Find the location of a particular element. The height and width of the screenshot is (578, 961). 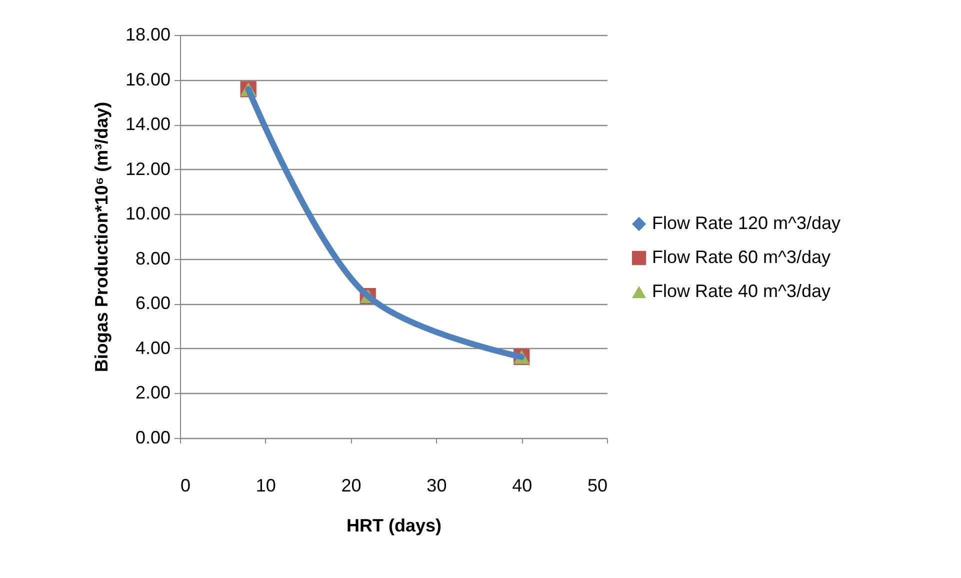

legend-label: Flow Rate 60 m^3/day is located at coordinates (741, 257).